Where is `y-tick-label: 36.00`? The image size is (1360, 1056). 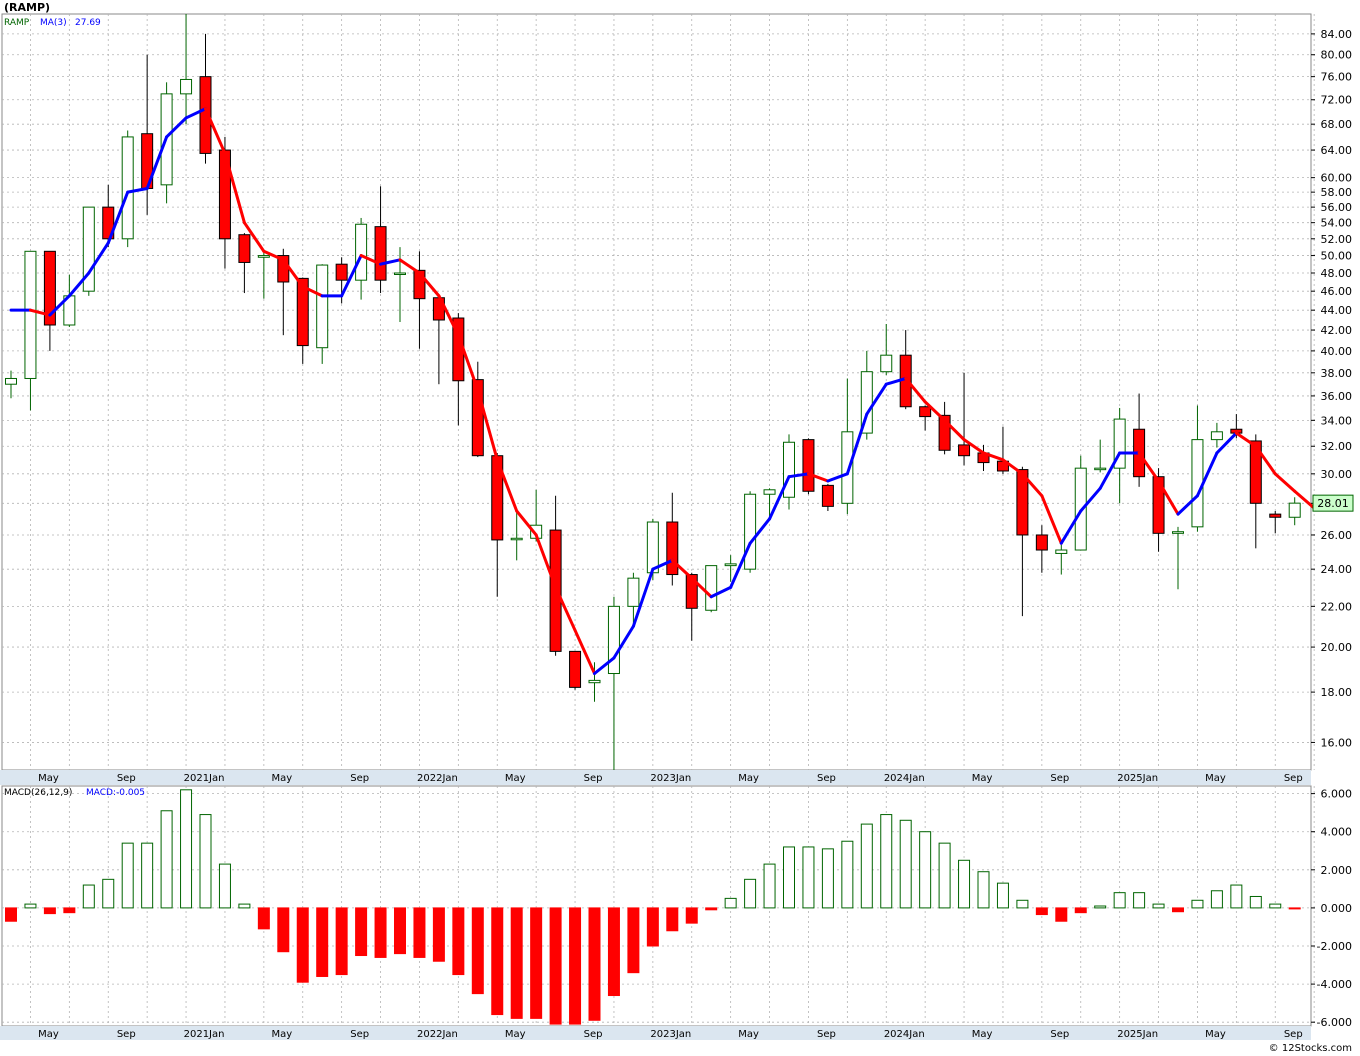
y-tick-label: 36.00 is located at coordinates (1337, 396).